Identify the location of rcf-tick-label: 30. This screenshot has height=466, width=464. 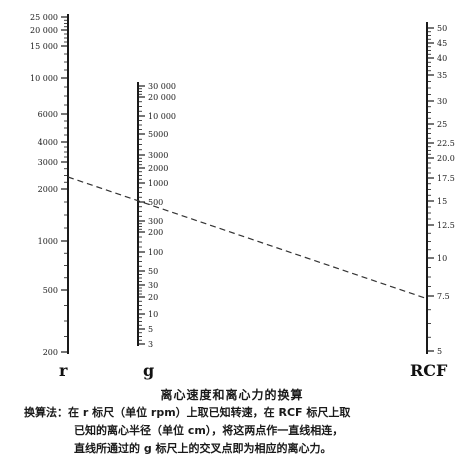
(442, 101).